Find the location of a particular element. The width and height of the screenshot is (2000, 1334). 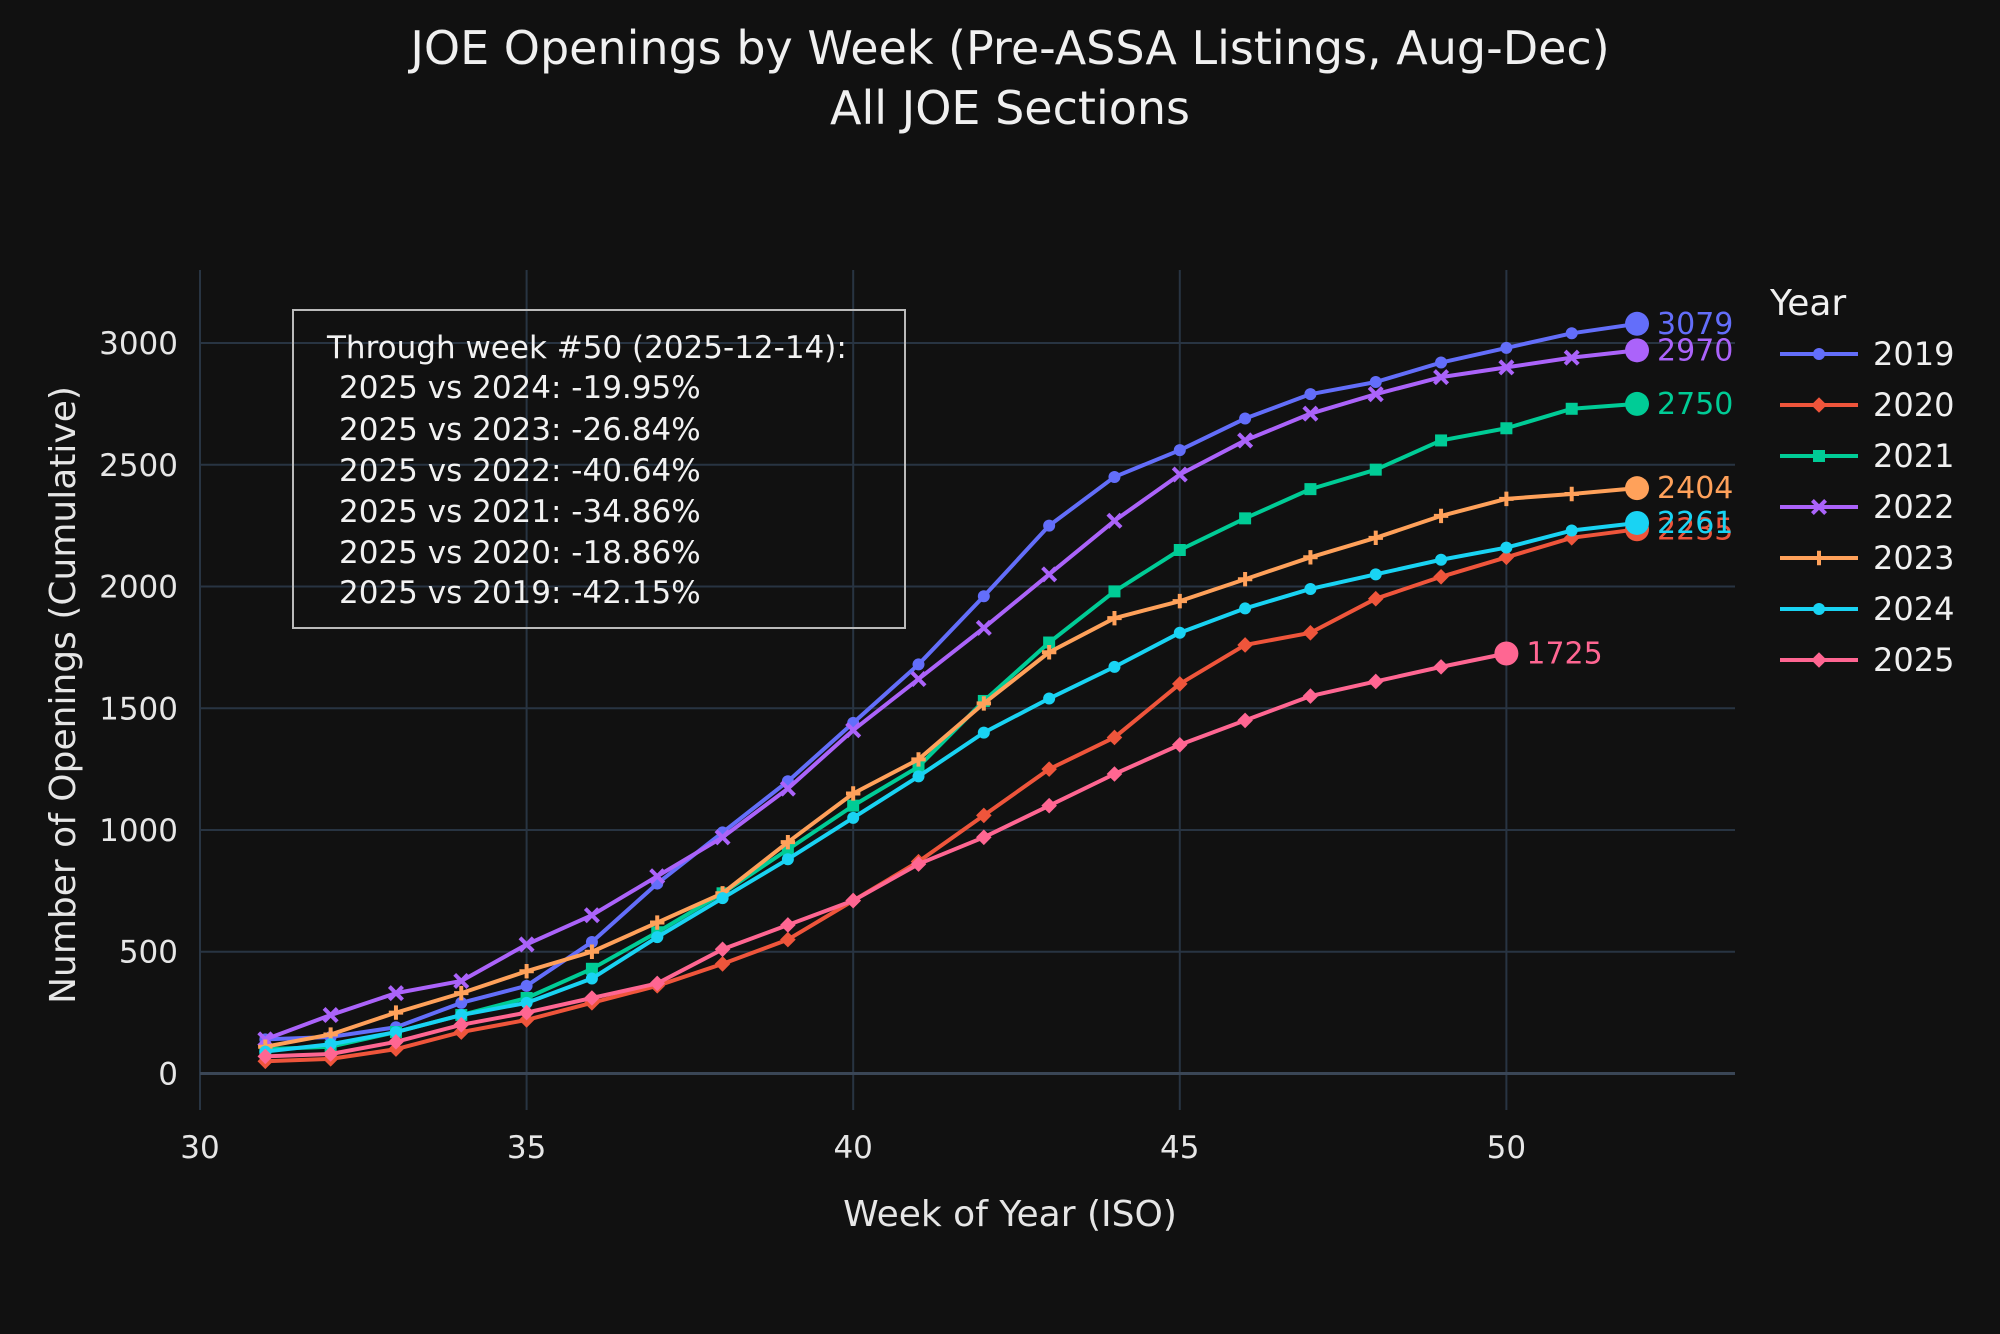

x-tick-label: 50 is located at coordinates (1506, 1148).